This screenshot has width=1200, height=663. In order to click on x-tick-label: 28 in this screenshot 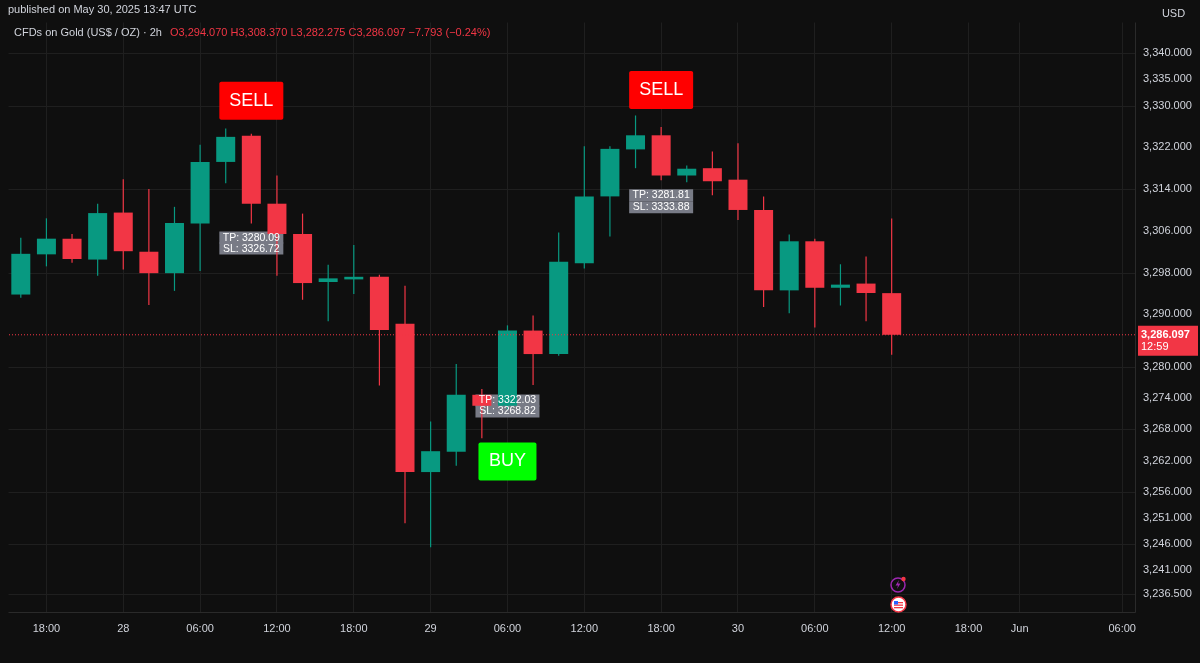, I will do `click(123, 627)`.